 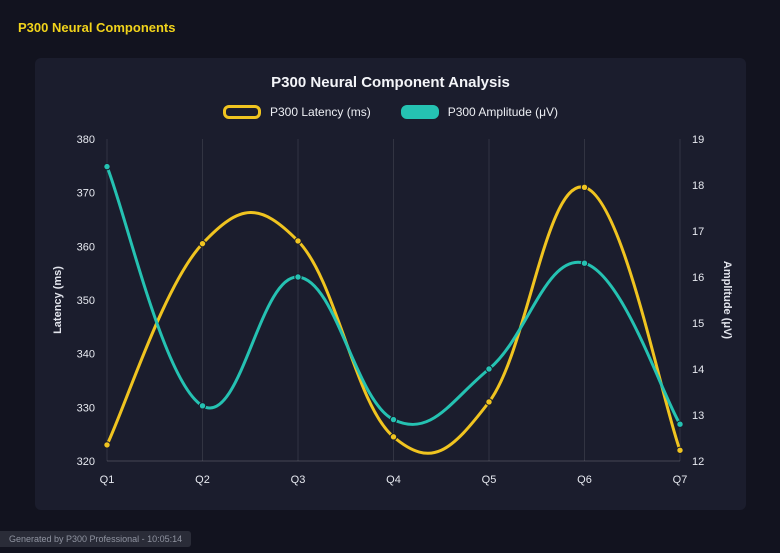 What do you see at coordinates (86, 355) in the screenshot?
I see `svg-text: 340` at bounding box center [86, 355].